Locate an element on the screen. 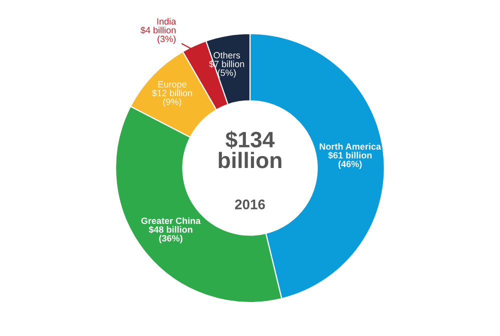  slice-label: India is located at coordinates (166, 21).